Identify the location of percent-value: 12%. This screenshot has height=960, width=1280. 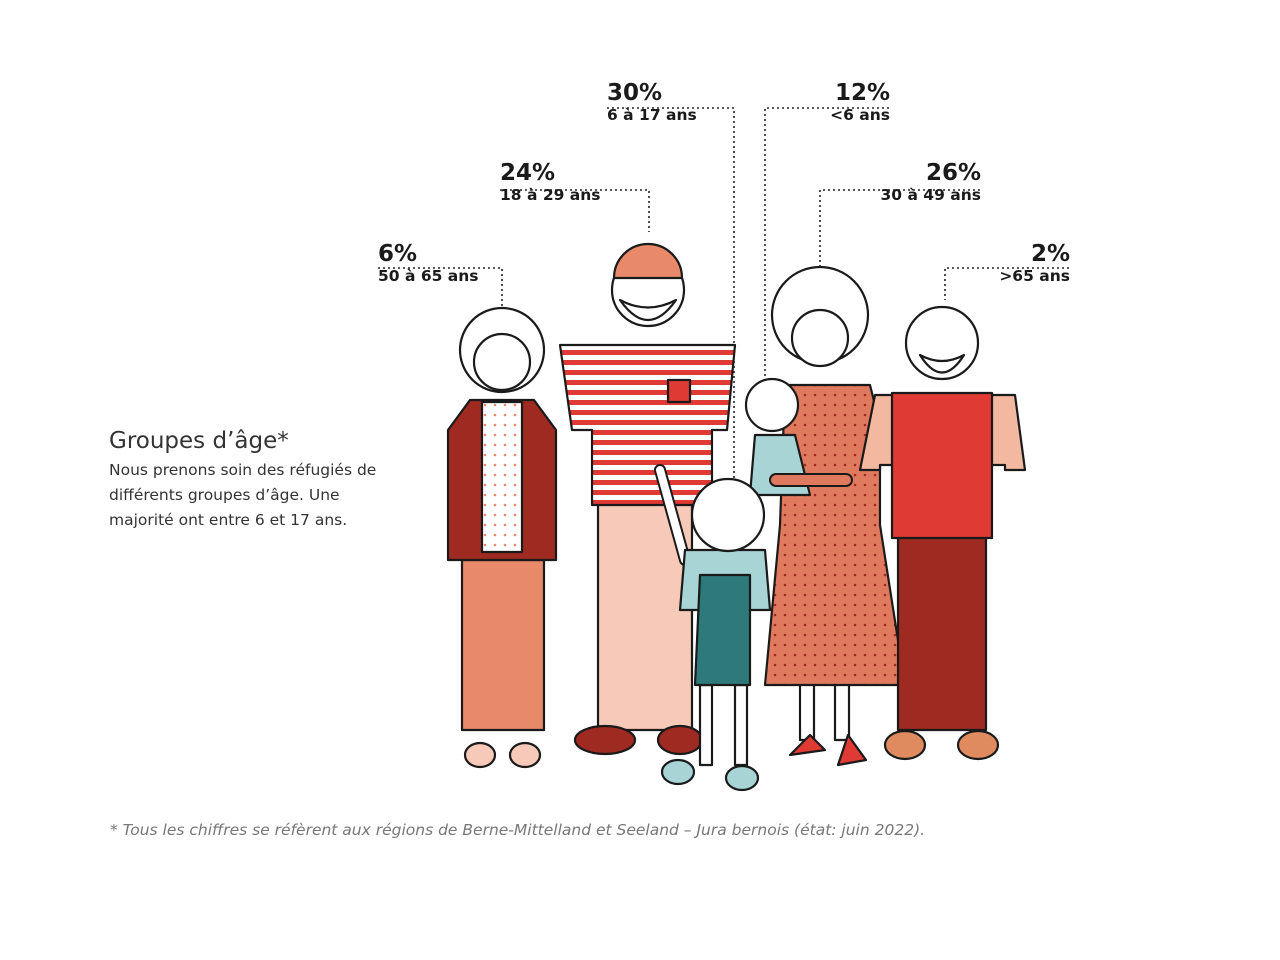
(862, 93).